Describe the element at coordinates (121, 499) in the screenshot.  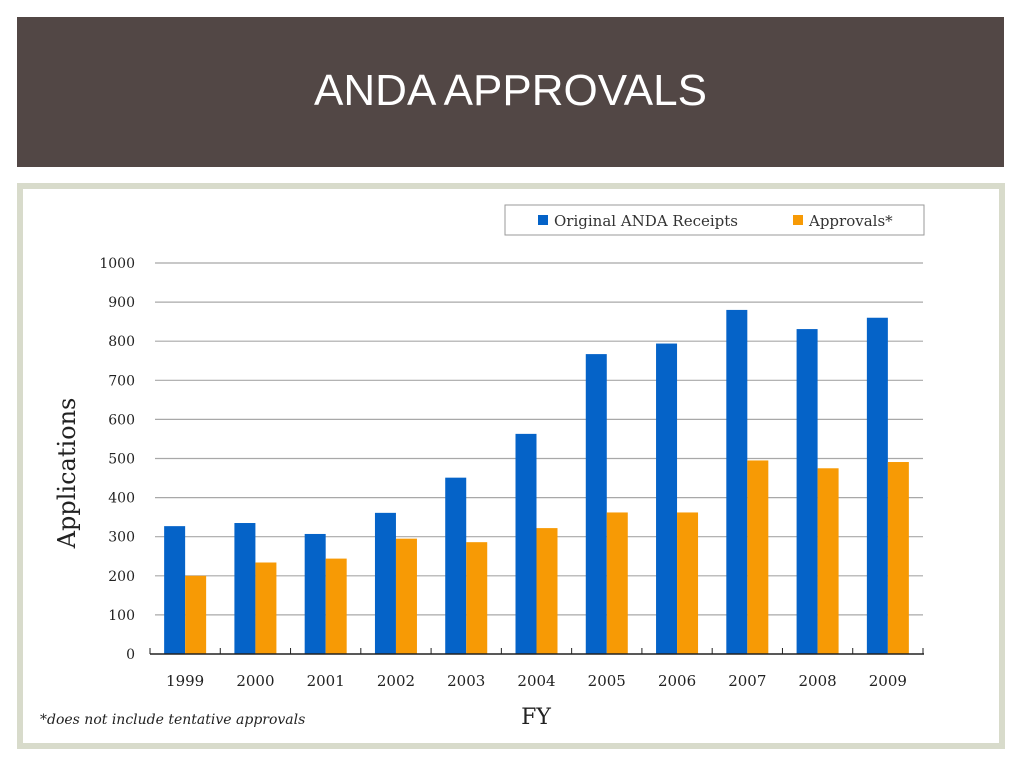
I see `y-tick-label: 400` at that location.